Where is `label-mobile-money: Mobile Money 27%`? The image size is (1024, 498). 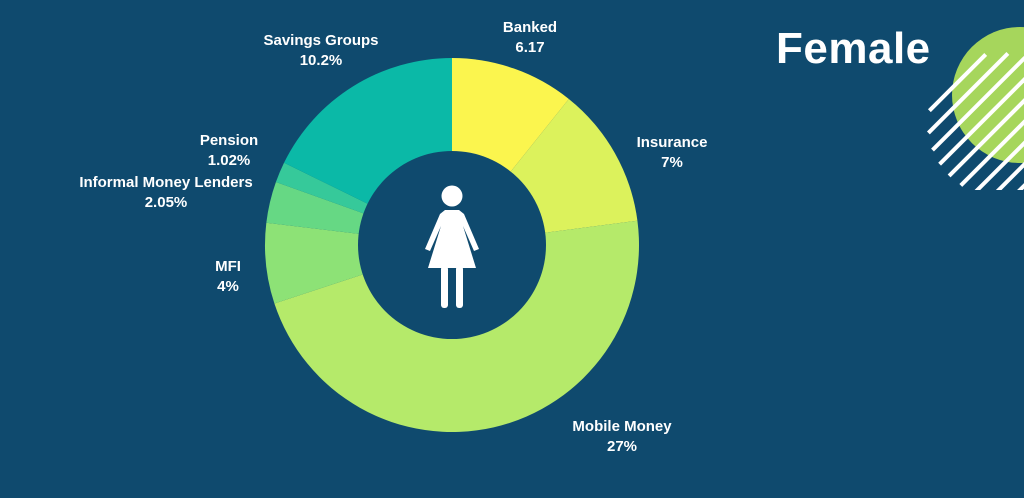 label-mobile-money: Mobile Money 27% is located at coordinates (621, 437).